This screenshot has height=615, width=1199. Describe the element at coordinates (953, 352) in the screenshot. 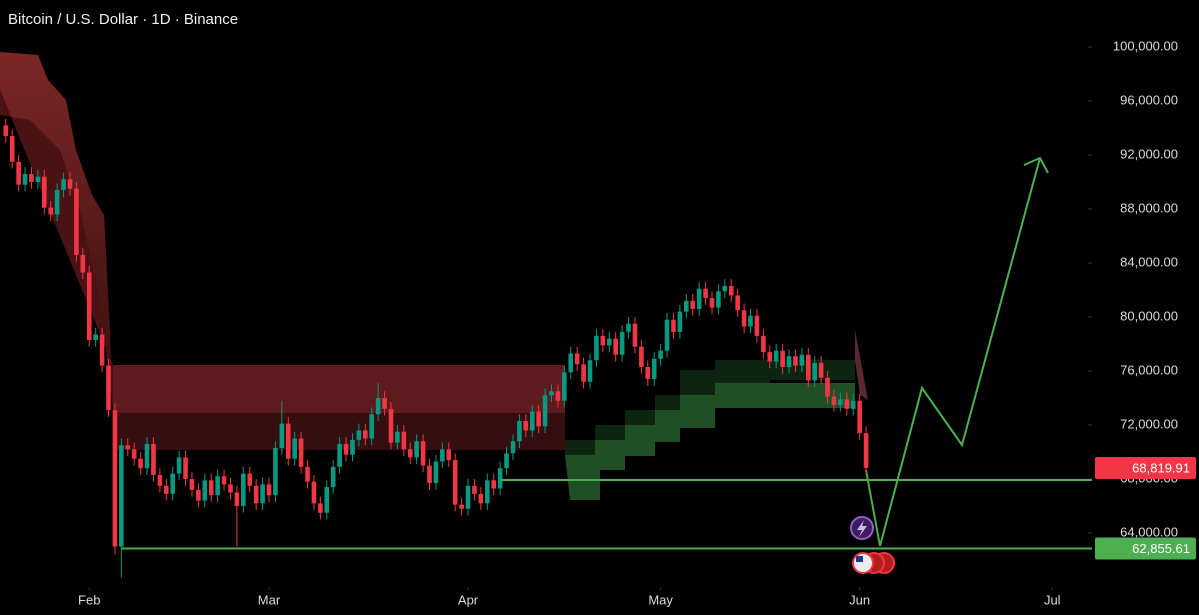

I see `projection-line` at that location.